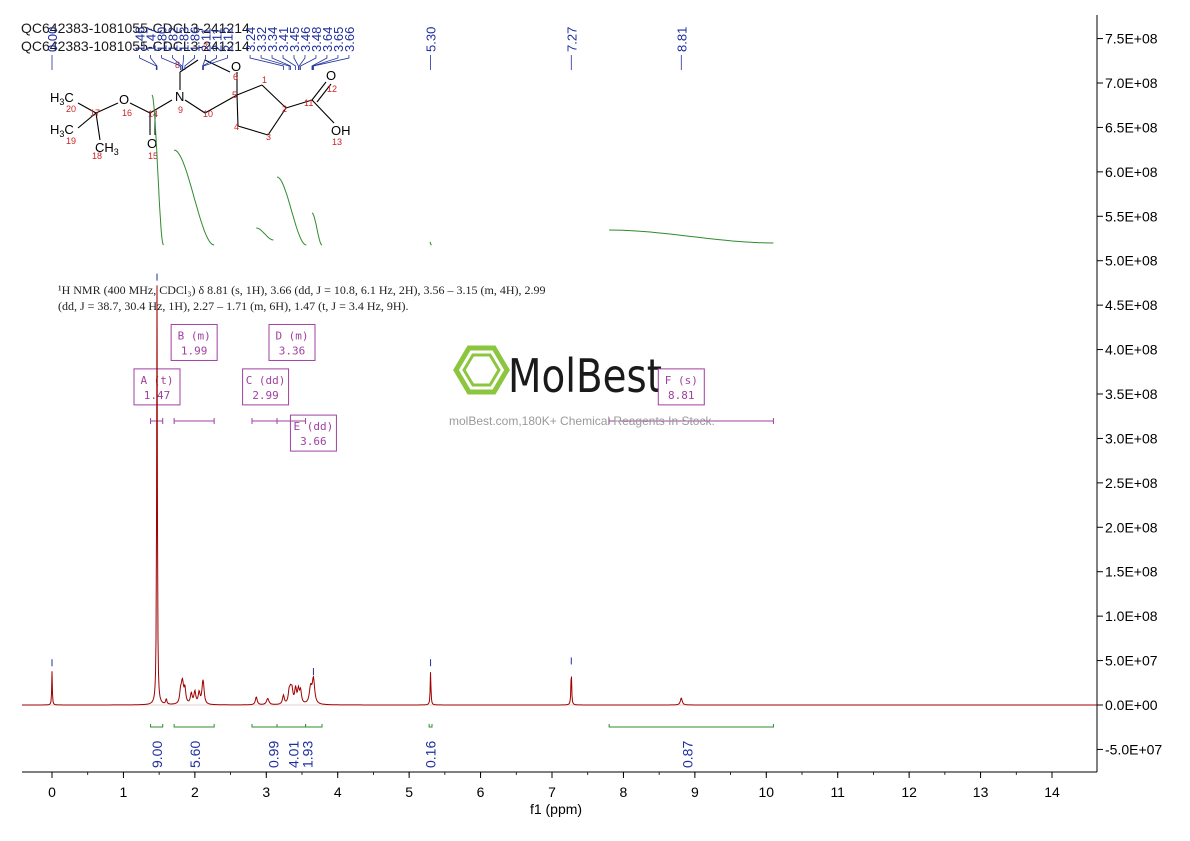  I want to click on peak-label: 3.65, so click(338, 39).